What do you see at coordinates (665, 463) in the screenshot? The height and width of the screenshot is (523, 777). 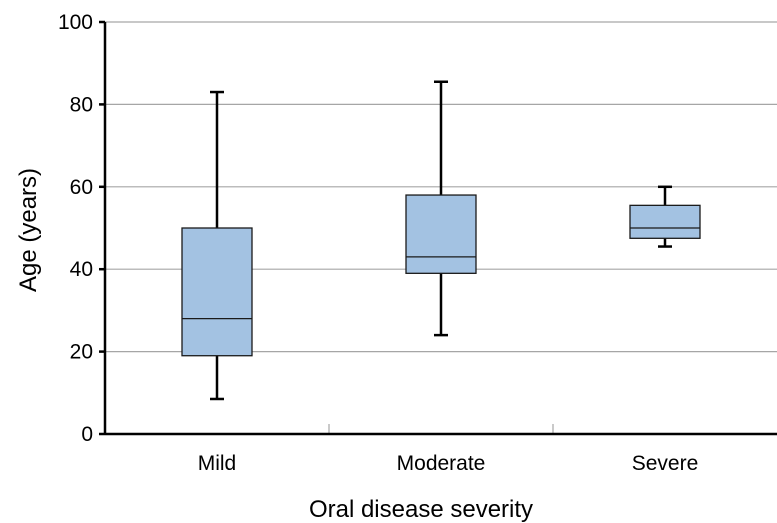 I see `x-tick-label: Severe` at bounding box center [665, 463].